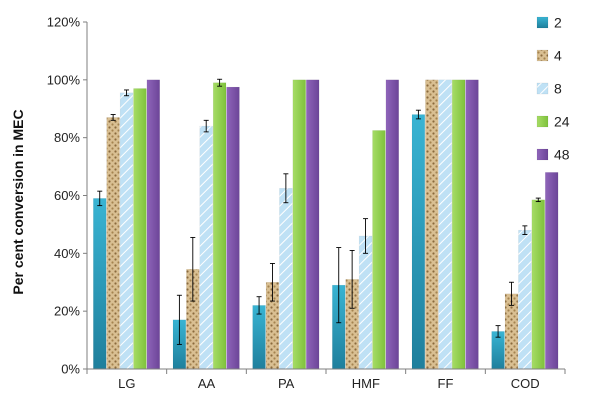  What do you see at coordinates (558, 23) in the screenshot?
I see `legend-label-2: 2` at bounding box center [558, 23].